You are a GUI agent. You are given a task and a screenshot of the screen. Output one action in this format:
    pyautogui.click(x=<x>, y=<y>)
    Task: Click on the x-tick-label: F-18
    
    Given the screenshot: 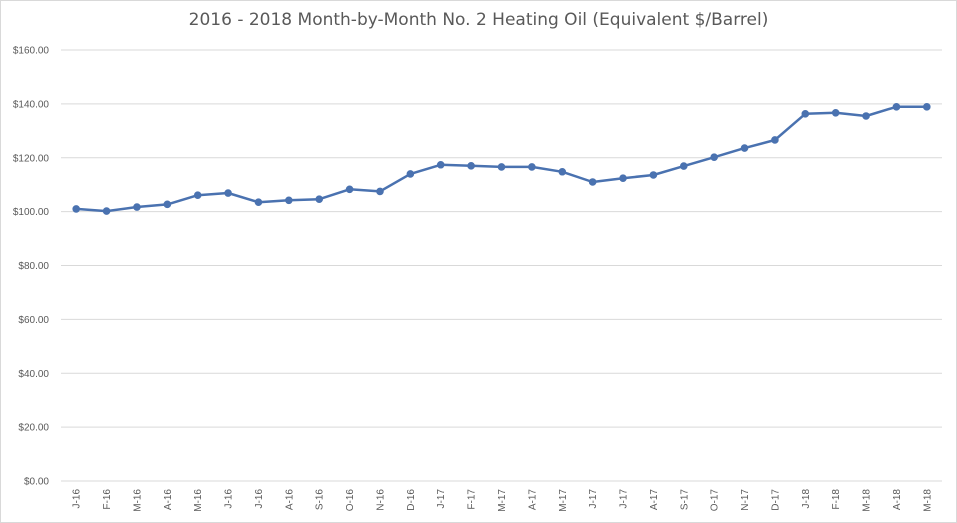 What is the action you would take?
    pyautogui.click(x=836, y=499)
    